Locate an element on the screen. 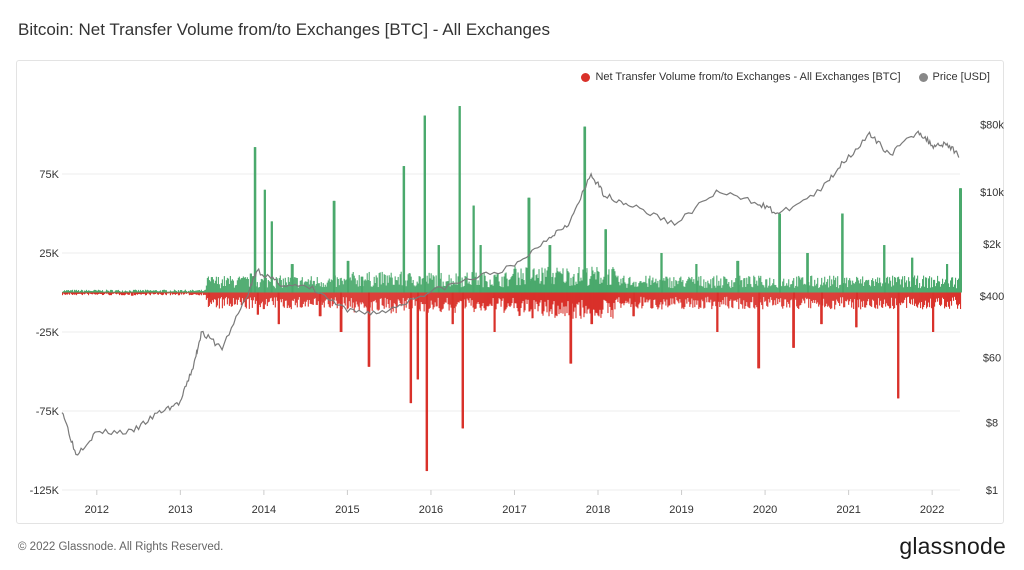 The height and width of the screenshot is (570, 1024). x-tick-label: 2020 is located at coordinates (765, 510).